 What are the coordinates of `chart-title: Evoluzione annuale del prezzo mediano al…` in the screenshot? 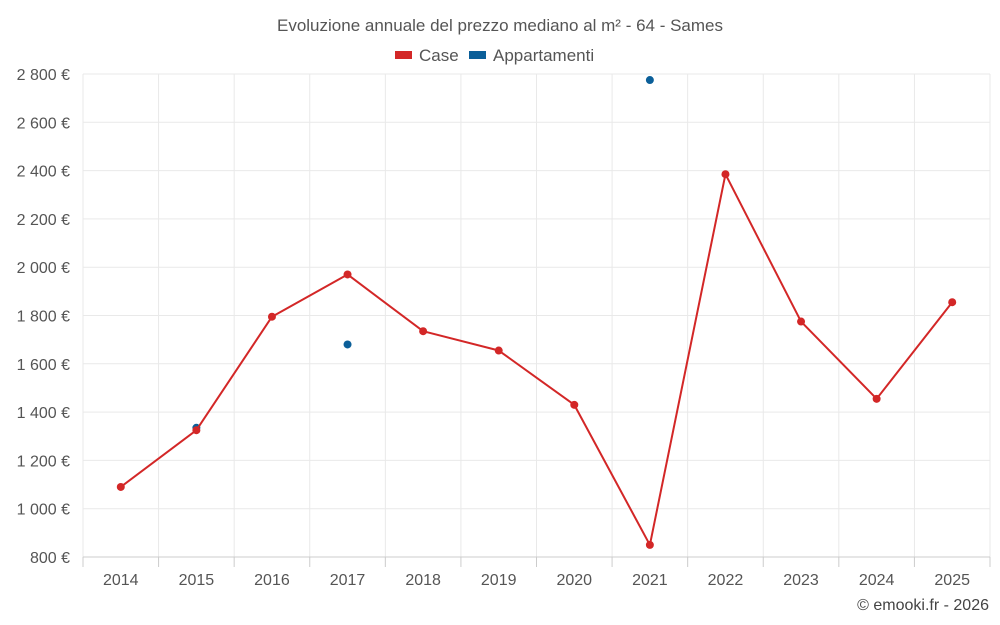 It's located at (500, 25).